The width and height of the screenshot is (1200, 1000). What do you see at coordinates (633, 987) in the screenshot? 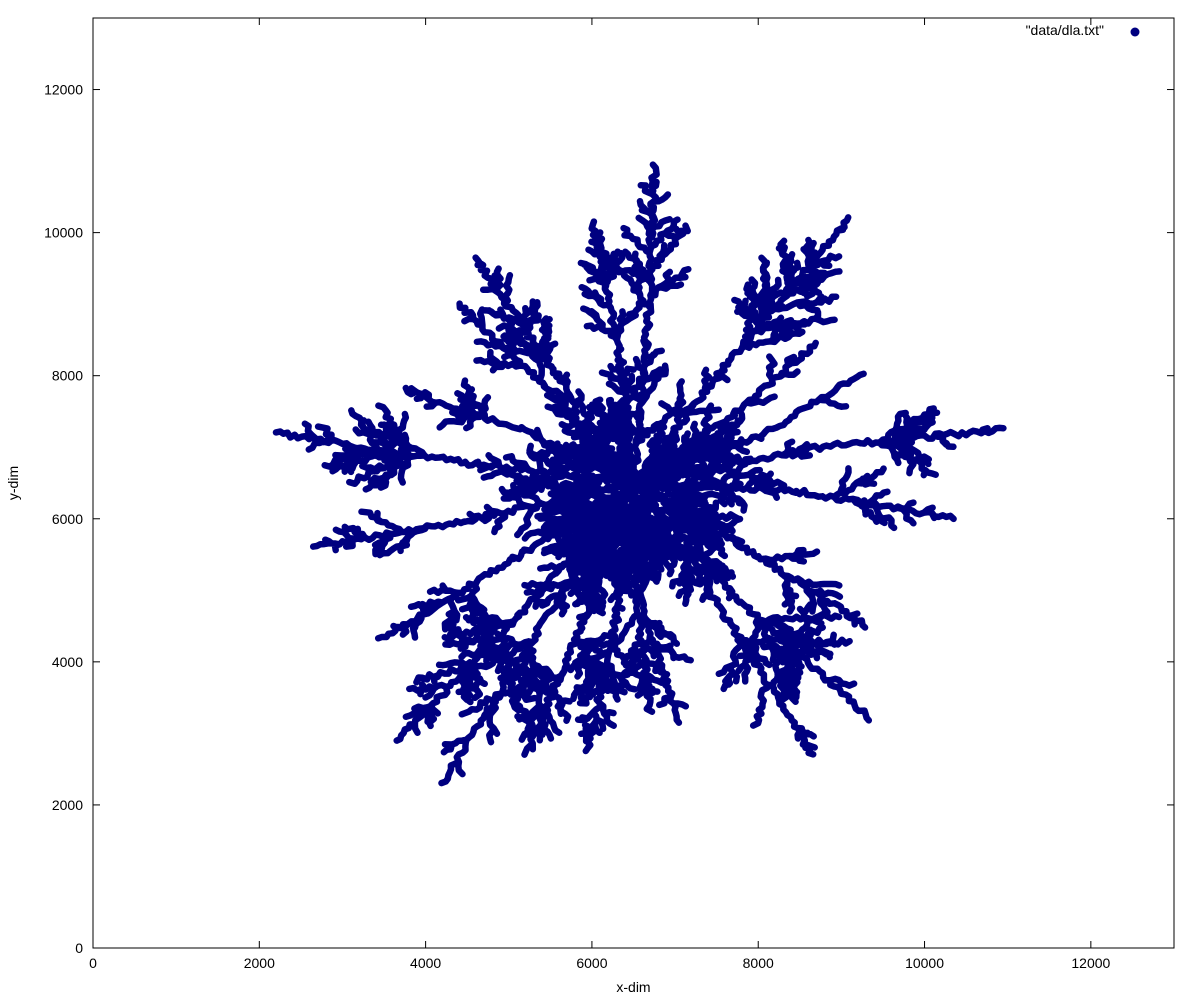
I see `x-axis-title: x-dim` at bounding box center [633, 987].